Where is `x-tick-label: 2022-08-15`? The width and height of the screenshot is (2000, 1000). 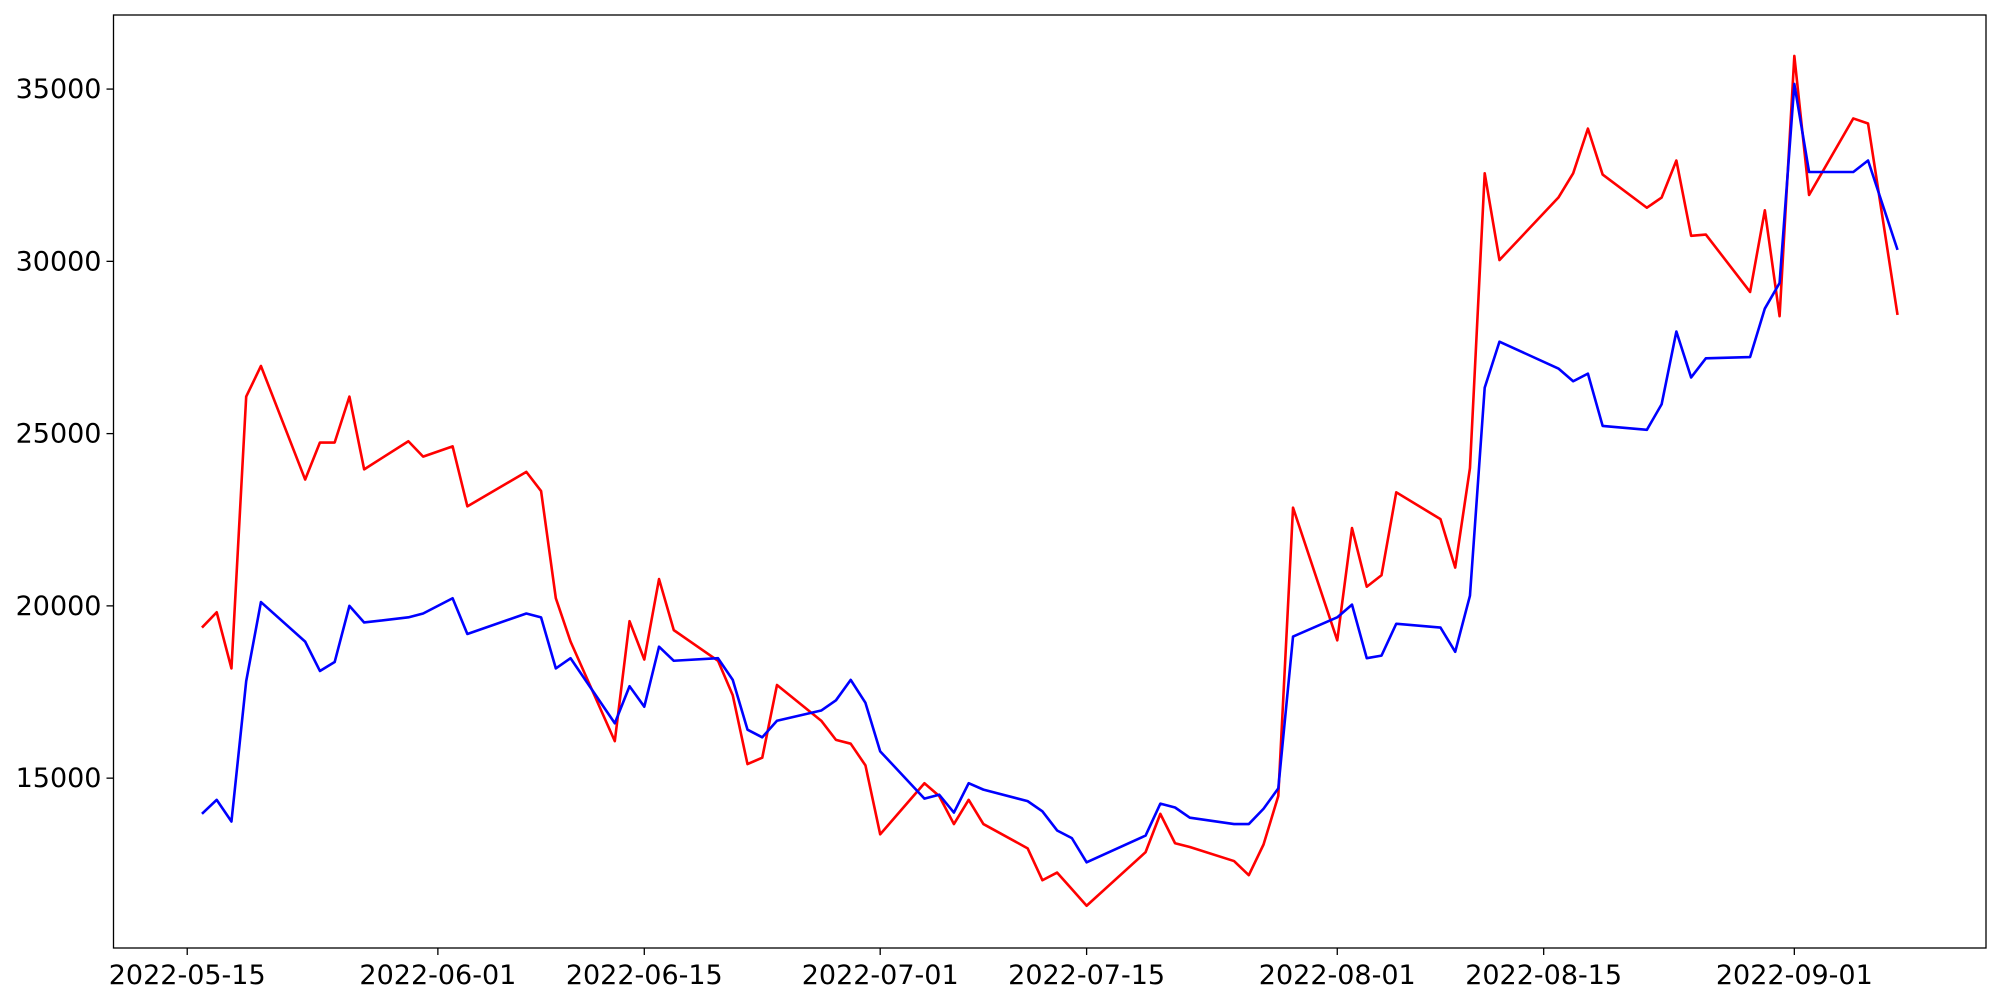
x-tick-label: 2022-08-15 is located at coordinates (1543, 975).